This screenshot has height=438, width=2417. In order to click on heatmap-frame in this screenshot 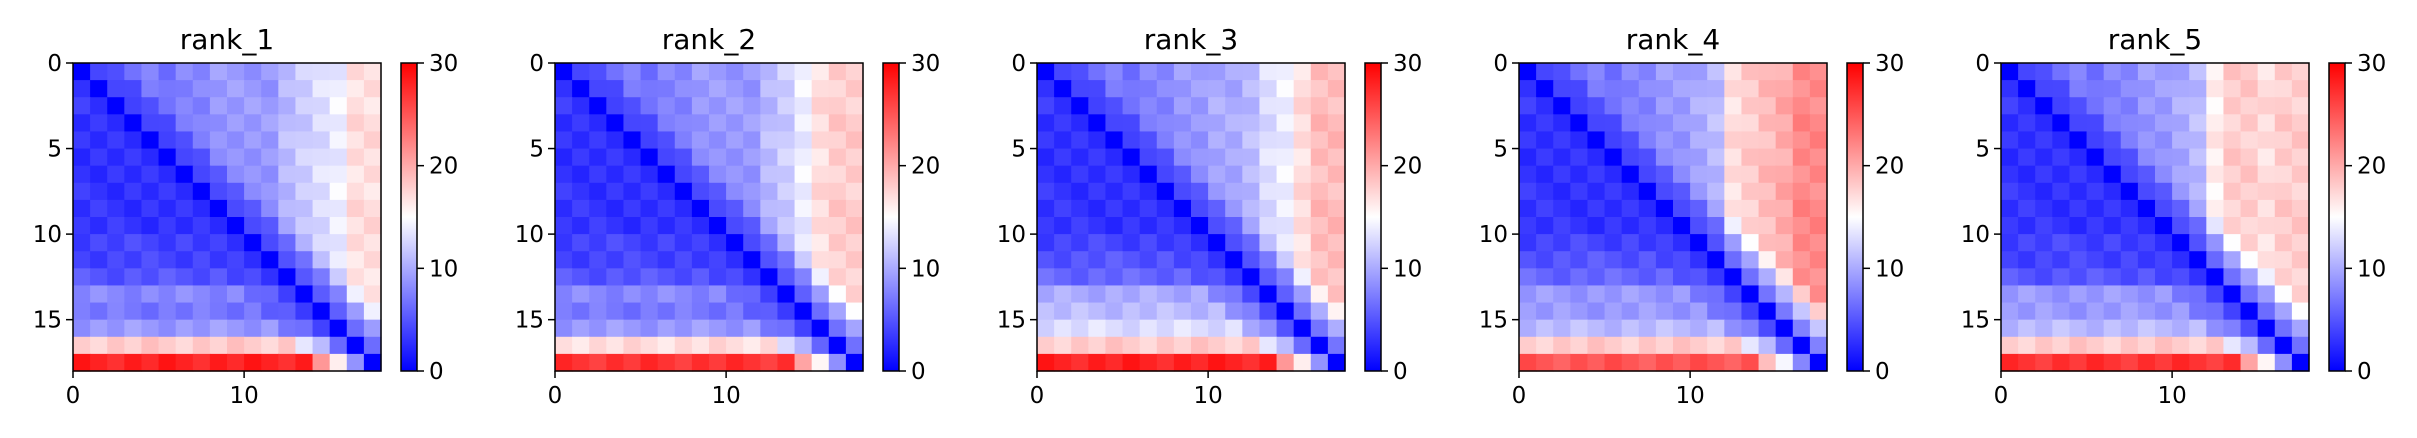, I will do `click(1673, 217)`.